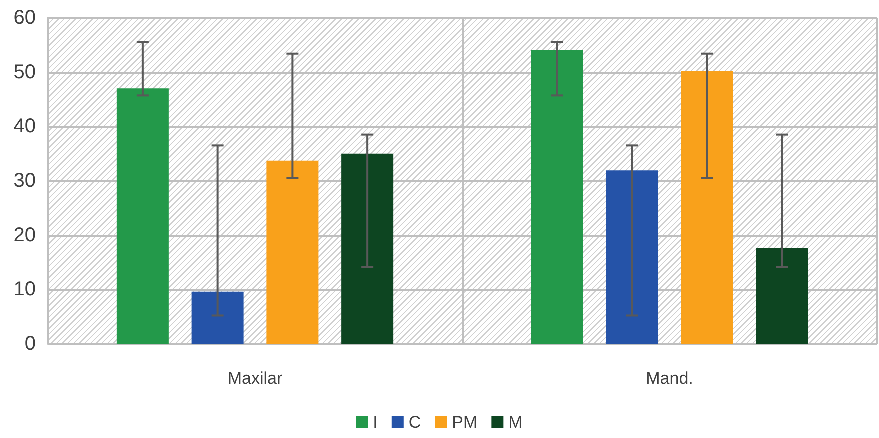 This screenshot has width=879, height=438. Describe the element at coordinates (415, 422) in the screenshot. I see `legend-label: C` at that location.